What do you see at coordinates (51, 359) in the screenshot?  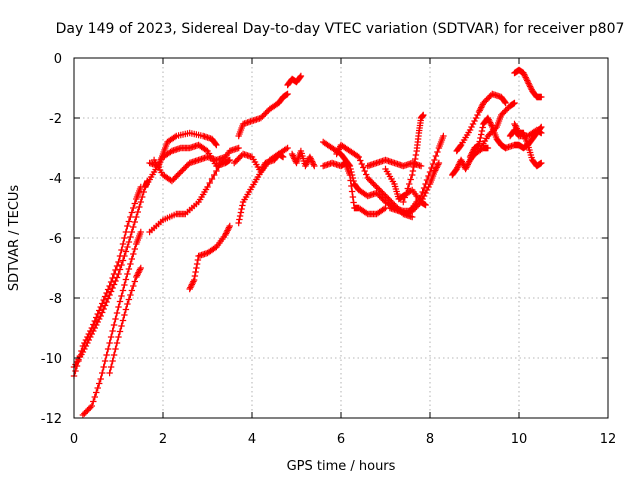 I see `y-tick-label: -10` at bounding box center [51, 359].